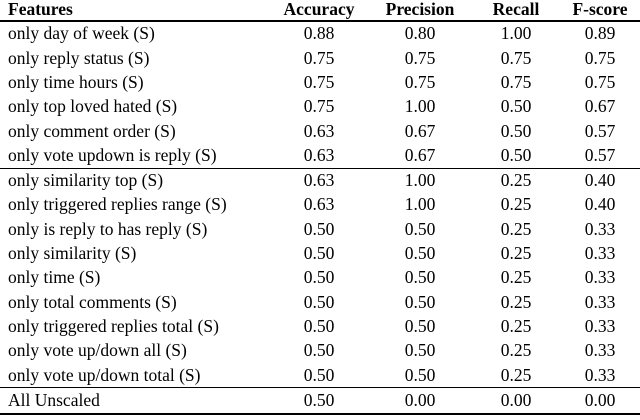  What do you see at coordinates (420, 11) in the screenshot?
I see `col-header-precision: Precision` at bounding box center [420, 11].